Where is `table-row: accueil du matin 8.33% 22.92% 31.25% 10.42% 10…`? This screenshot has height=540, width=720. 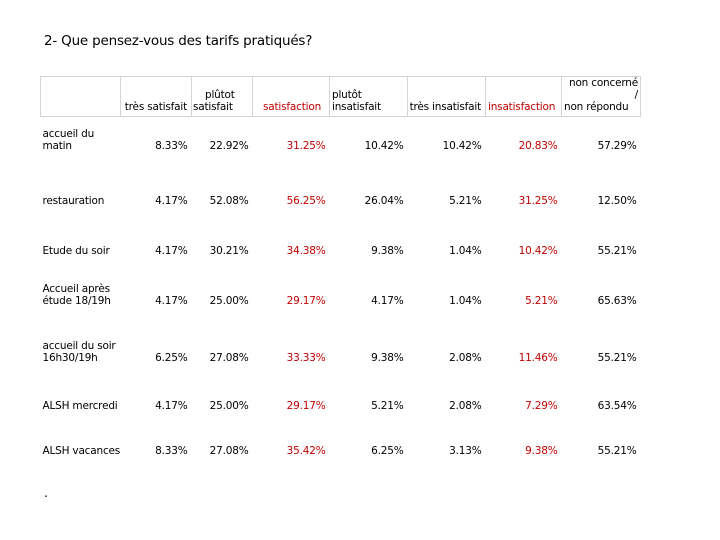 table-row: accueil du matin 8.33% 22.92% 31.25% 10.42% 10… is located at coordinates (341, 137).